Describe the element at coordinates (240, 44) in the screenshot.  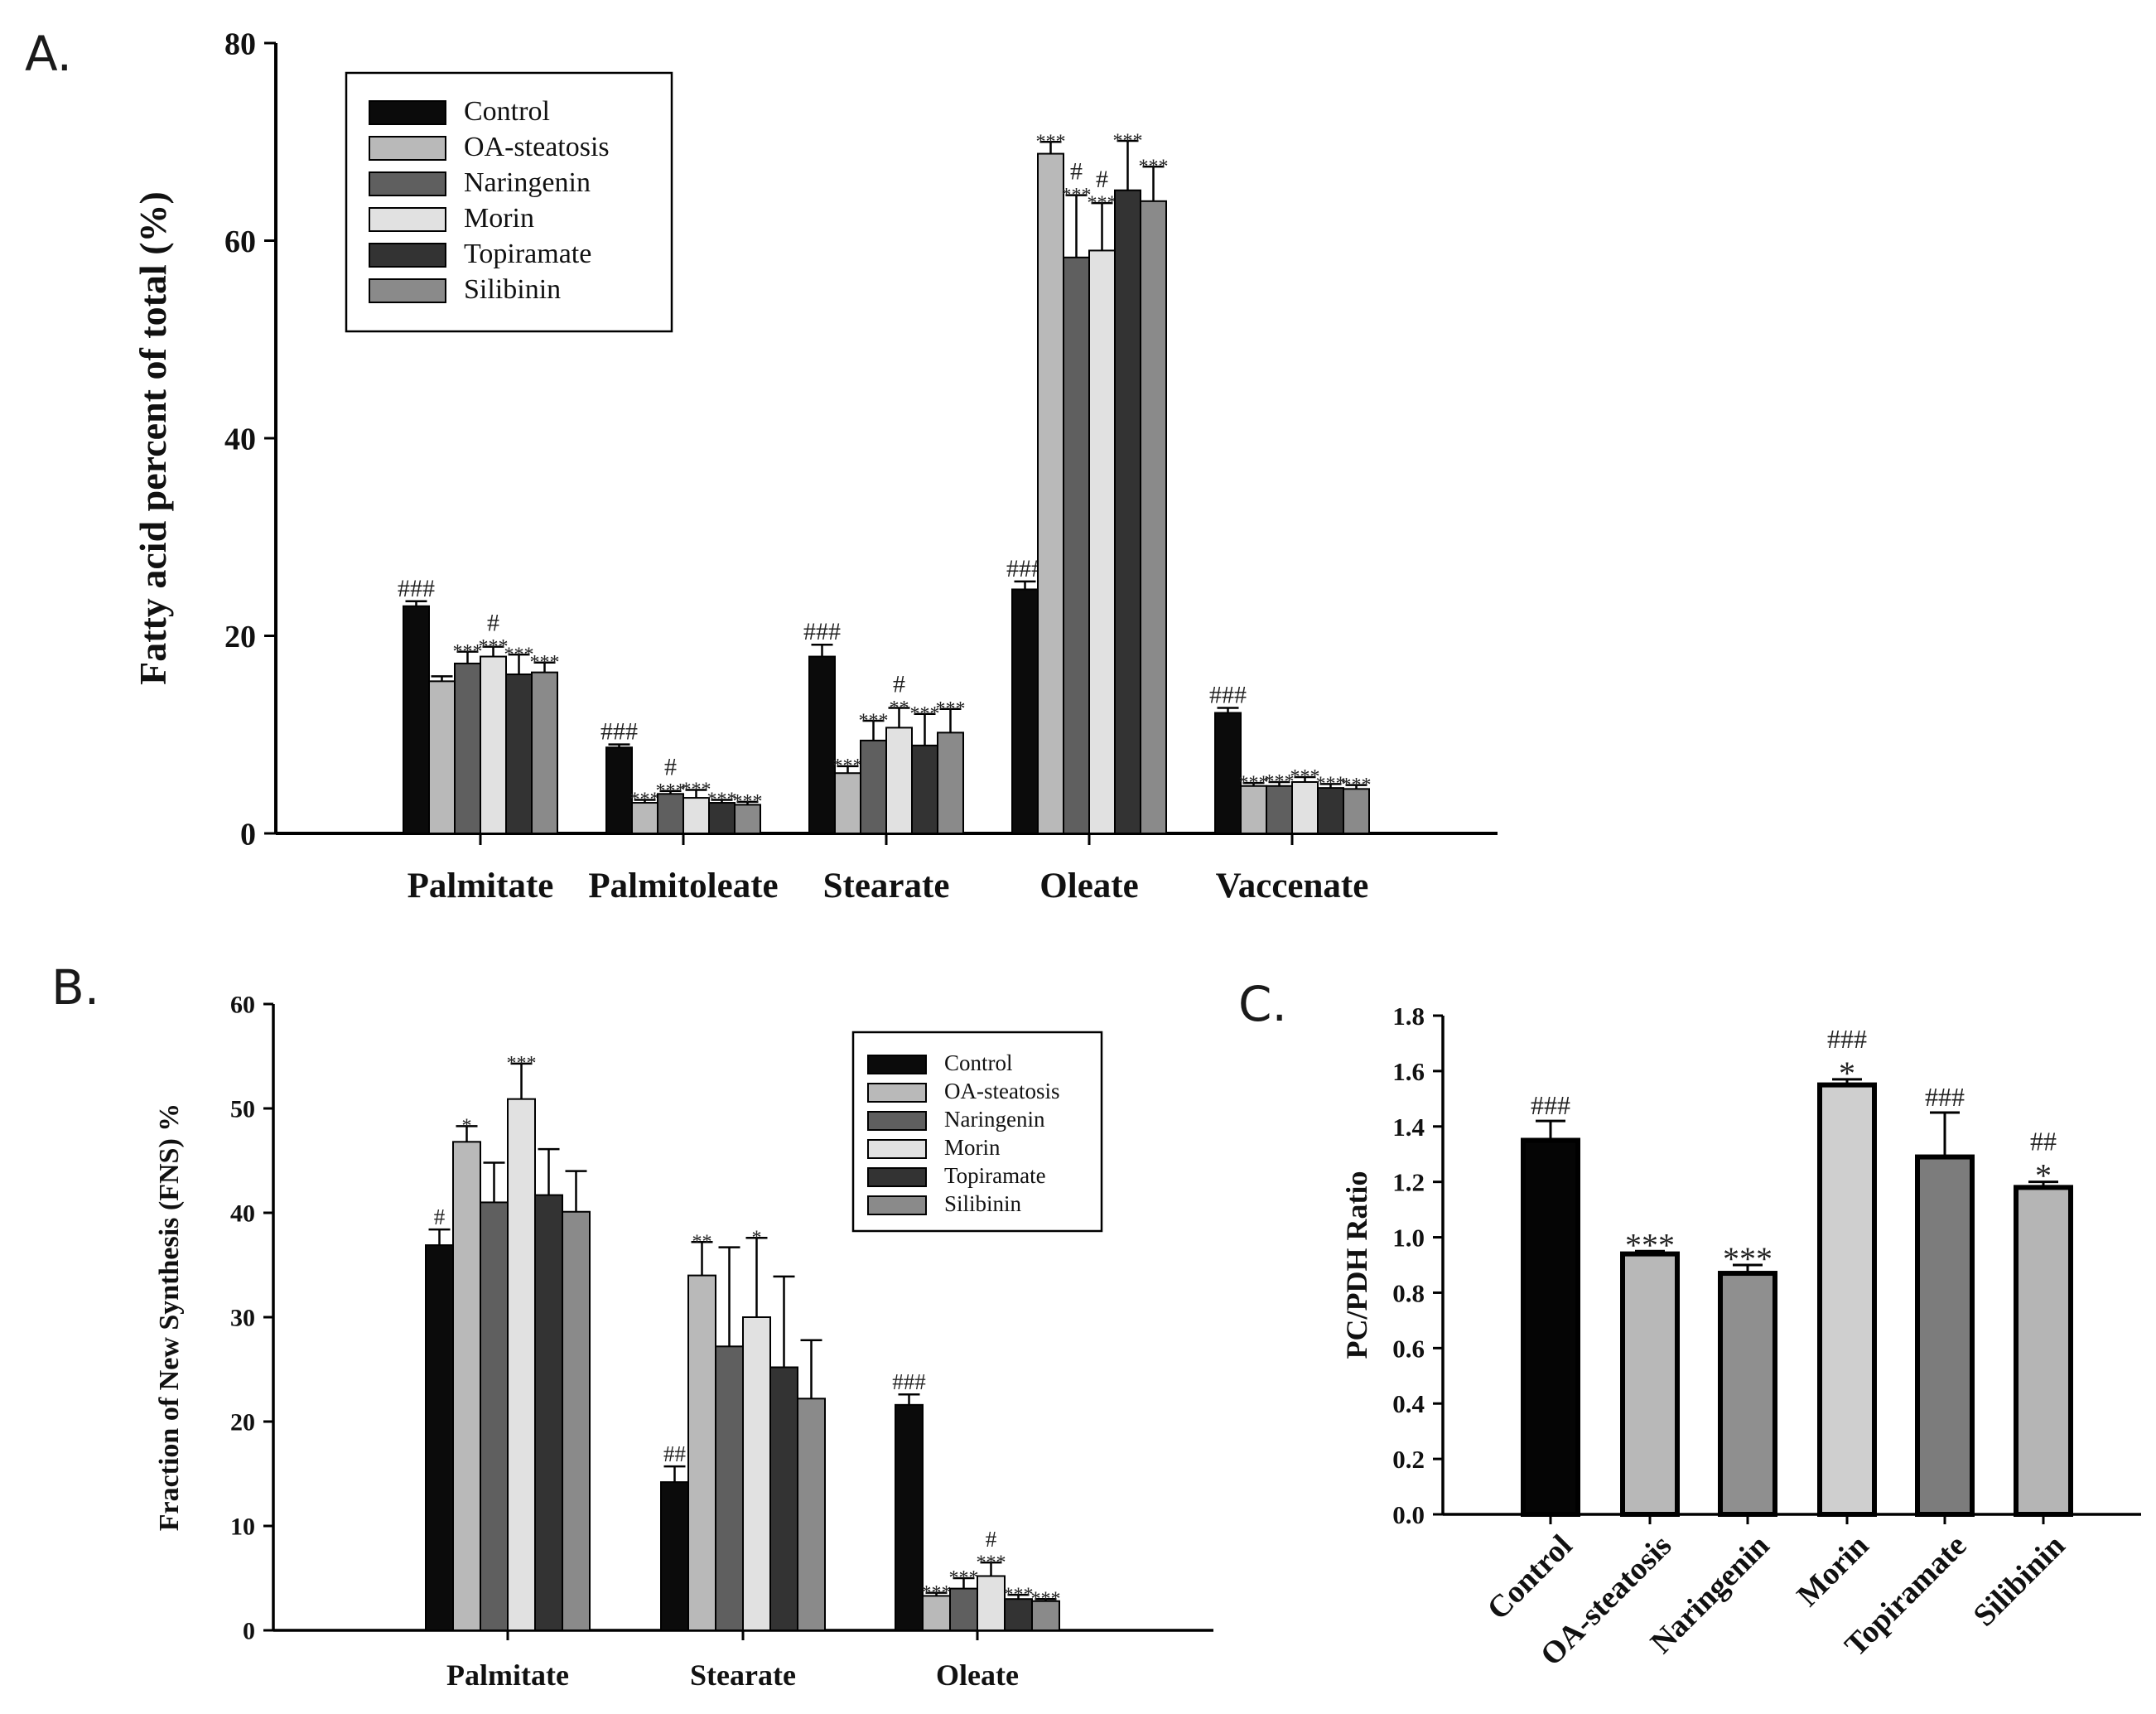
I see `y-tick-label: 80` at that location.